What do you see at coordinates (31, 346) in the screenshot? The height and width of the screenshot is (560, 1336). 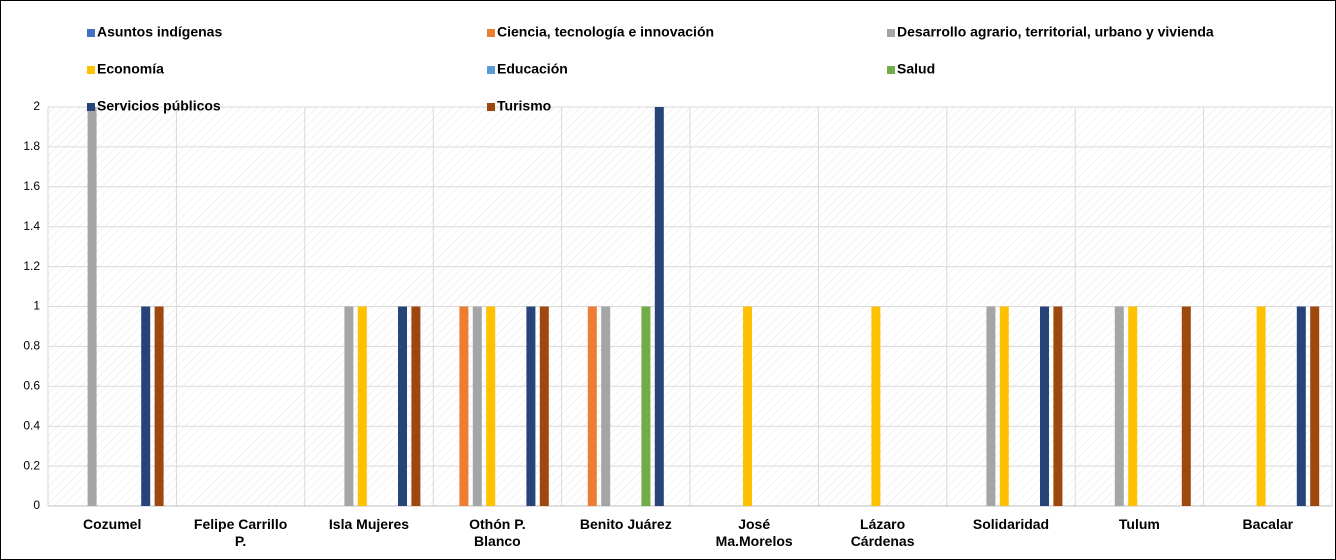 I see `y-tick-label: 0.8` at bounding box center [31, 346].